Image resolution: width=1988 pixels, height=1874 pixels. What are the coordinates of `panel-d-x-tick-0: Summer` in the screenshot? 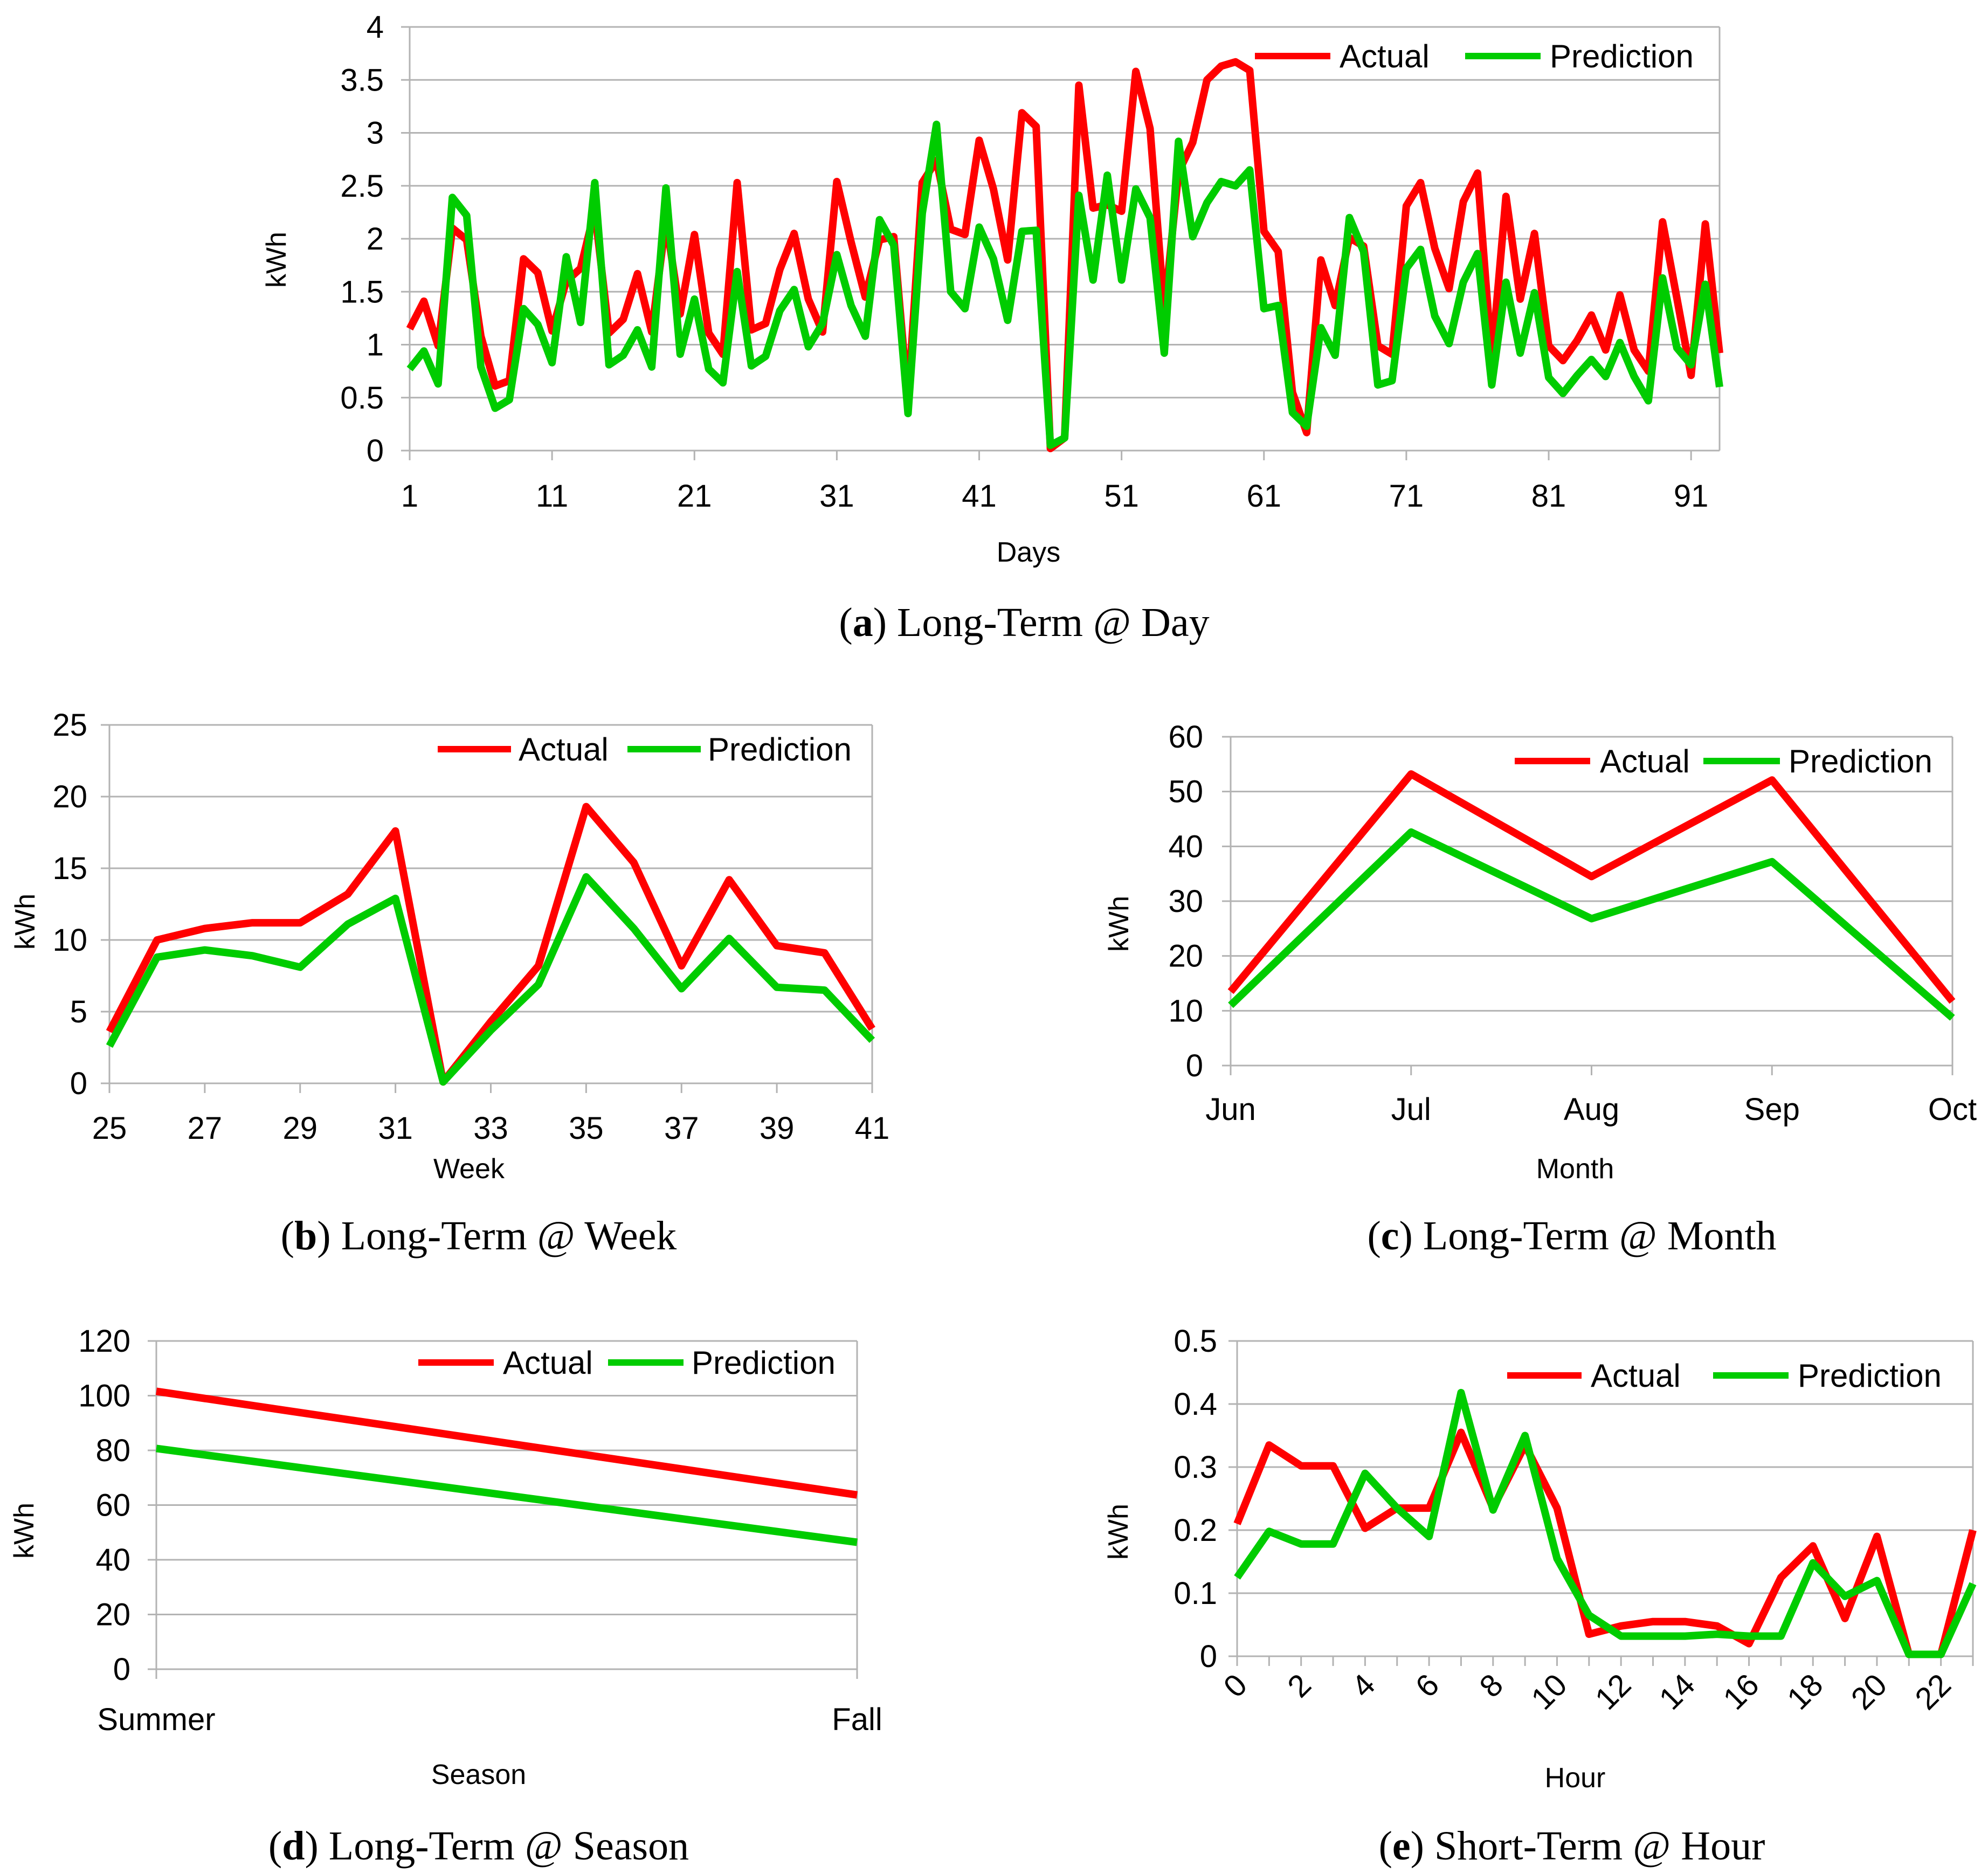 It's located at (156, 1720).